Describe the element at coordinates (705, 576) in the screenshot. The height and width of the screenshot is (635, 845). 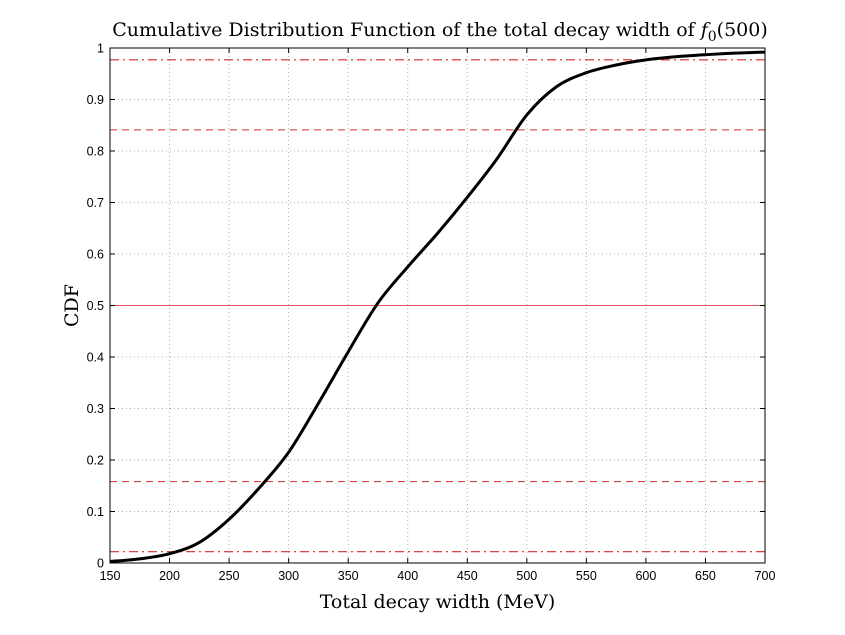
I see `x-tick-label: 650` at that location.